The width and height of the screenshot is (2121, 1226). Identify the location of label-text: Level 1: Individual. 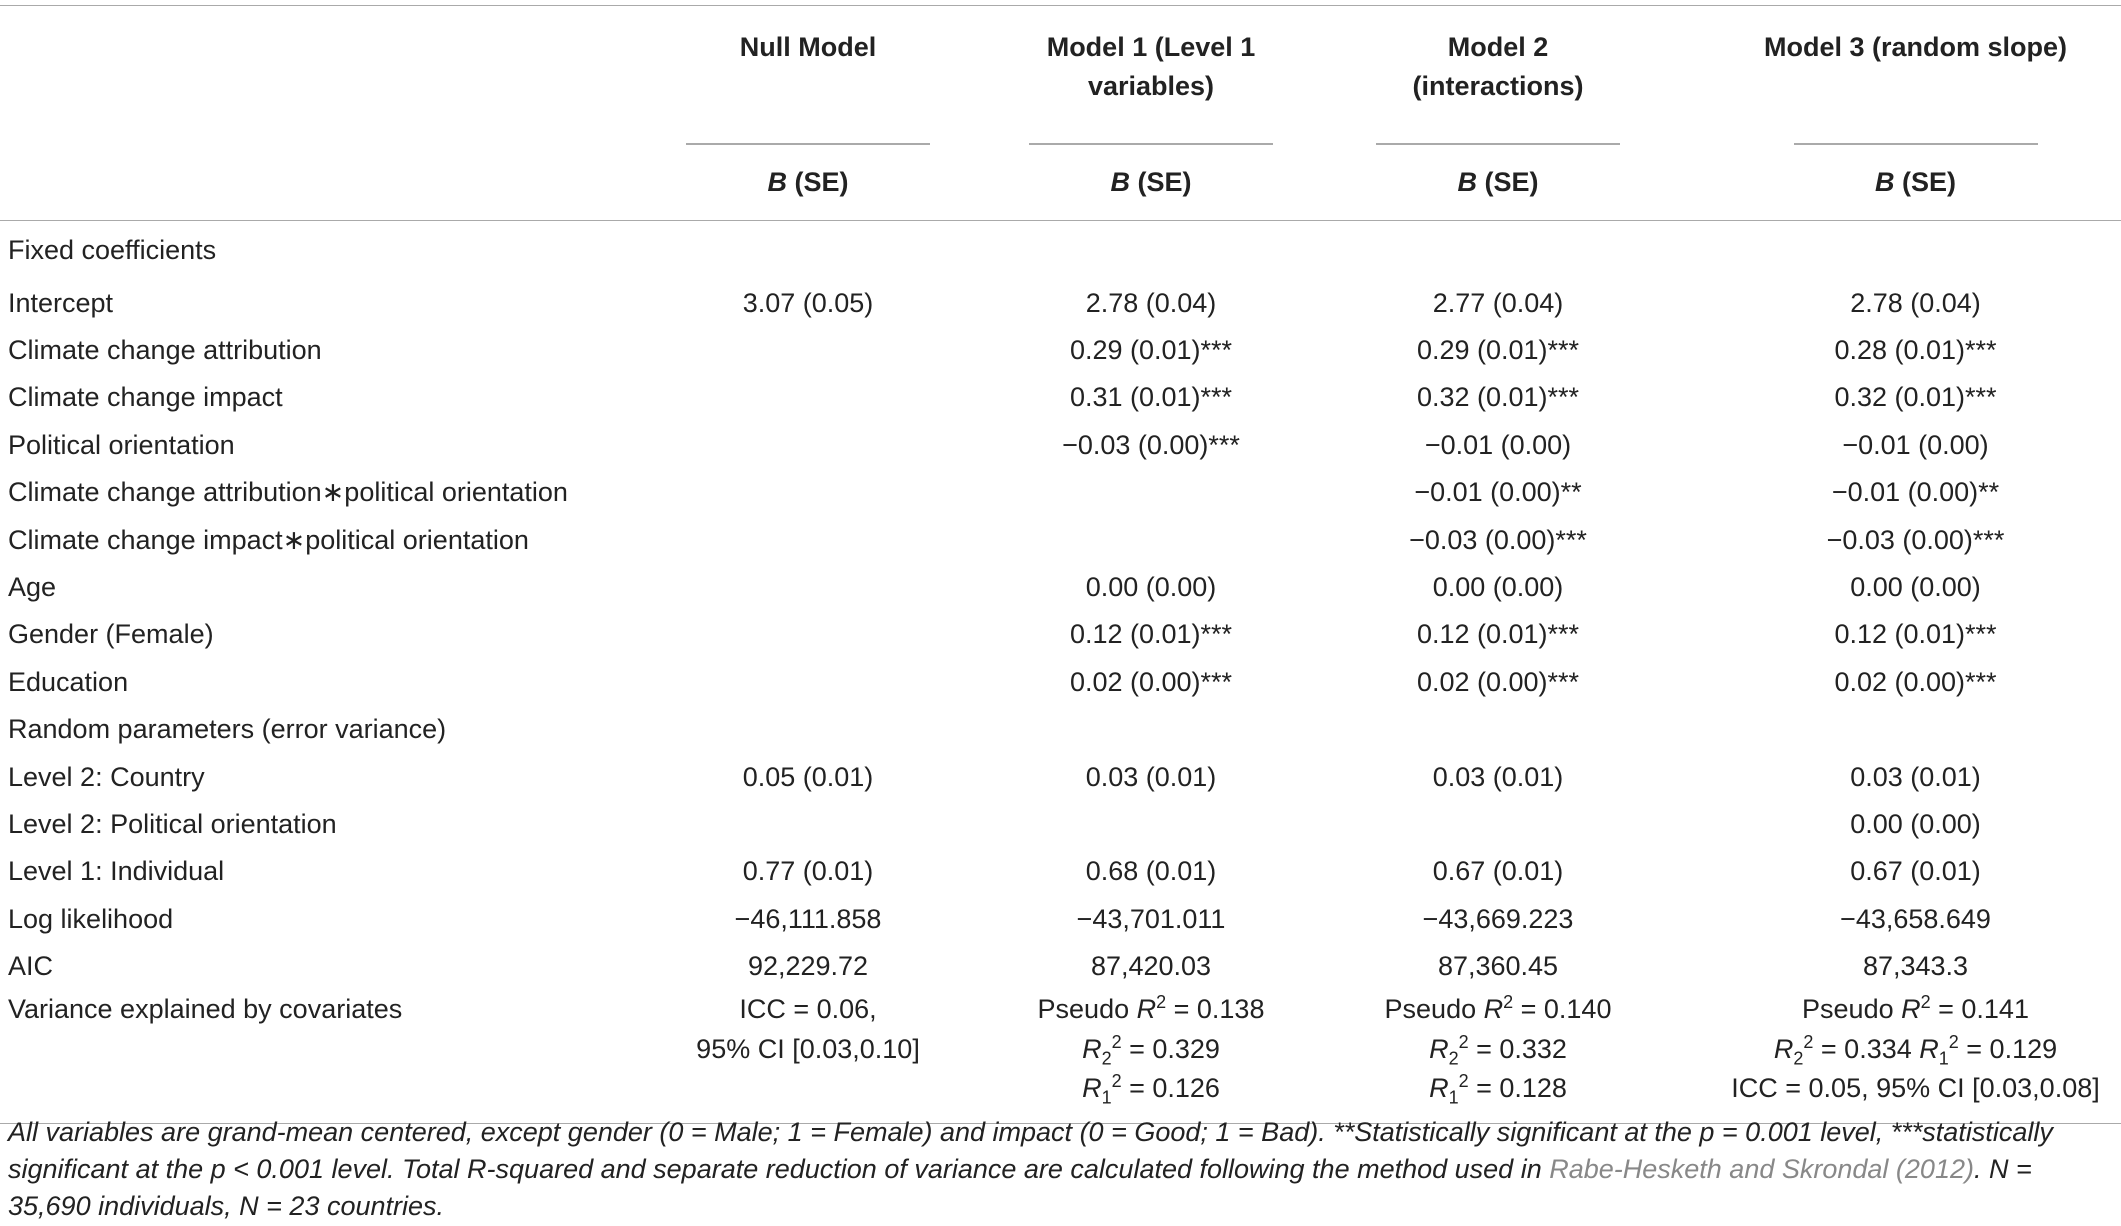
(116, 871).